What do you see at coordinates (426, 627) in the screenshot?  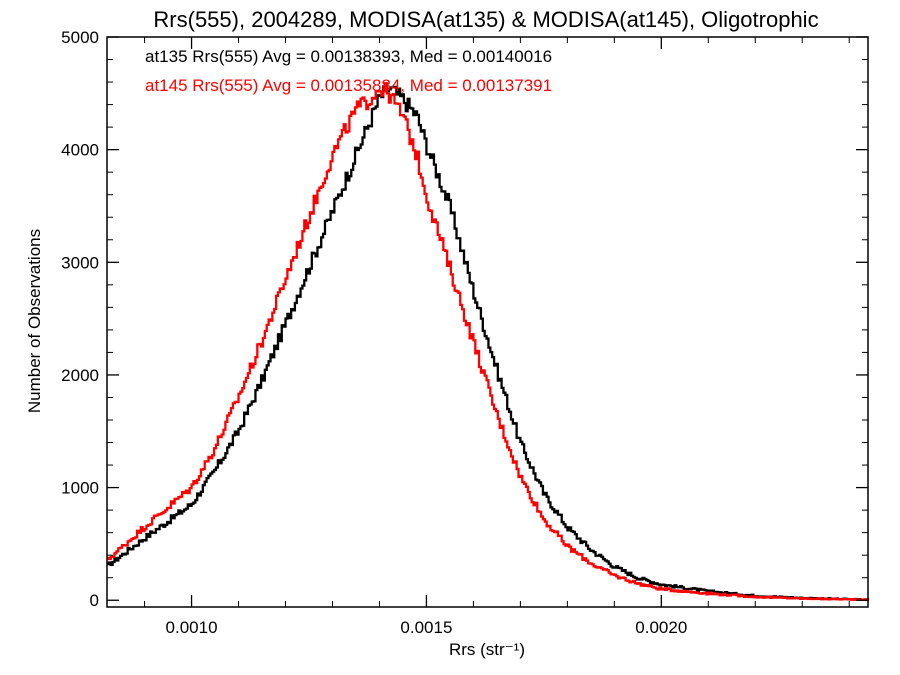 I see `x-tick-label-1: 0.0015` at bounding box center [426, 627].